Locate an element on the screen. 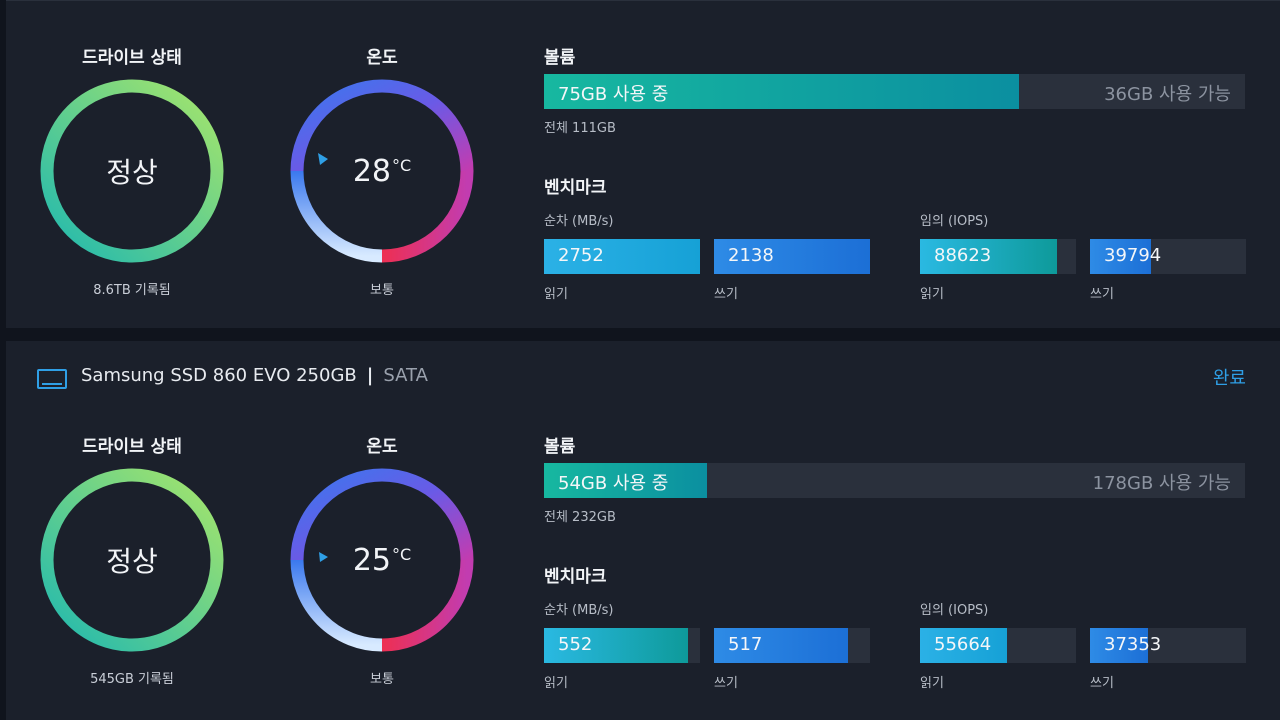  volume-free-label: 36GB 사용 가능 is located at coordinates (1167, 94).